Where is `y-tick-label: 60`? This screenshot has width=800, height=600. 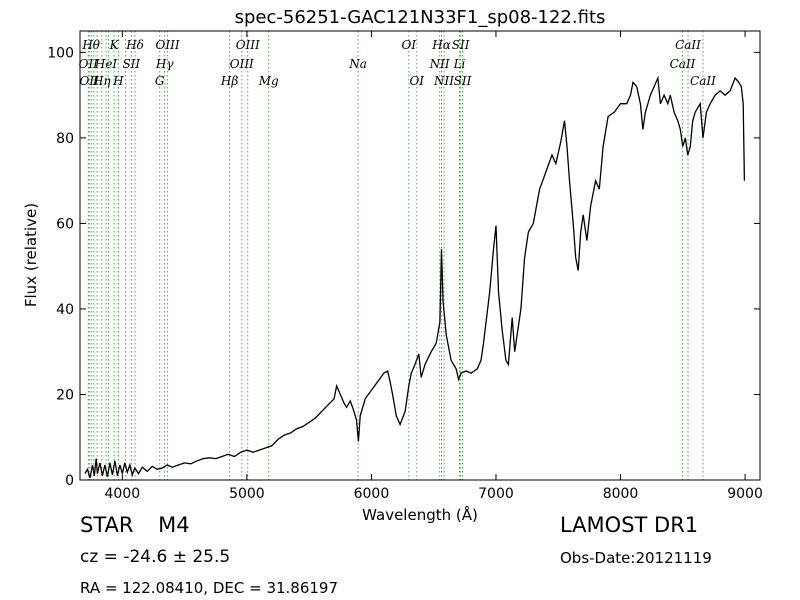
y-tick-label: 60 is located at coordinates (65, 224).